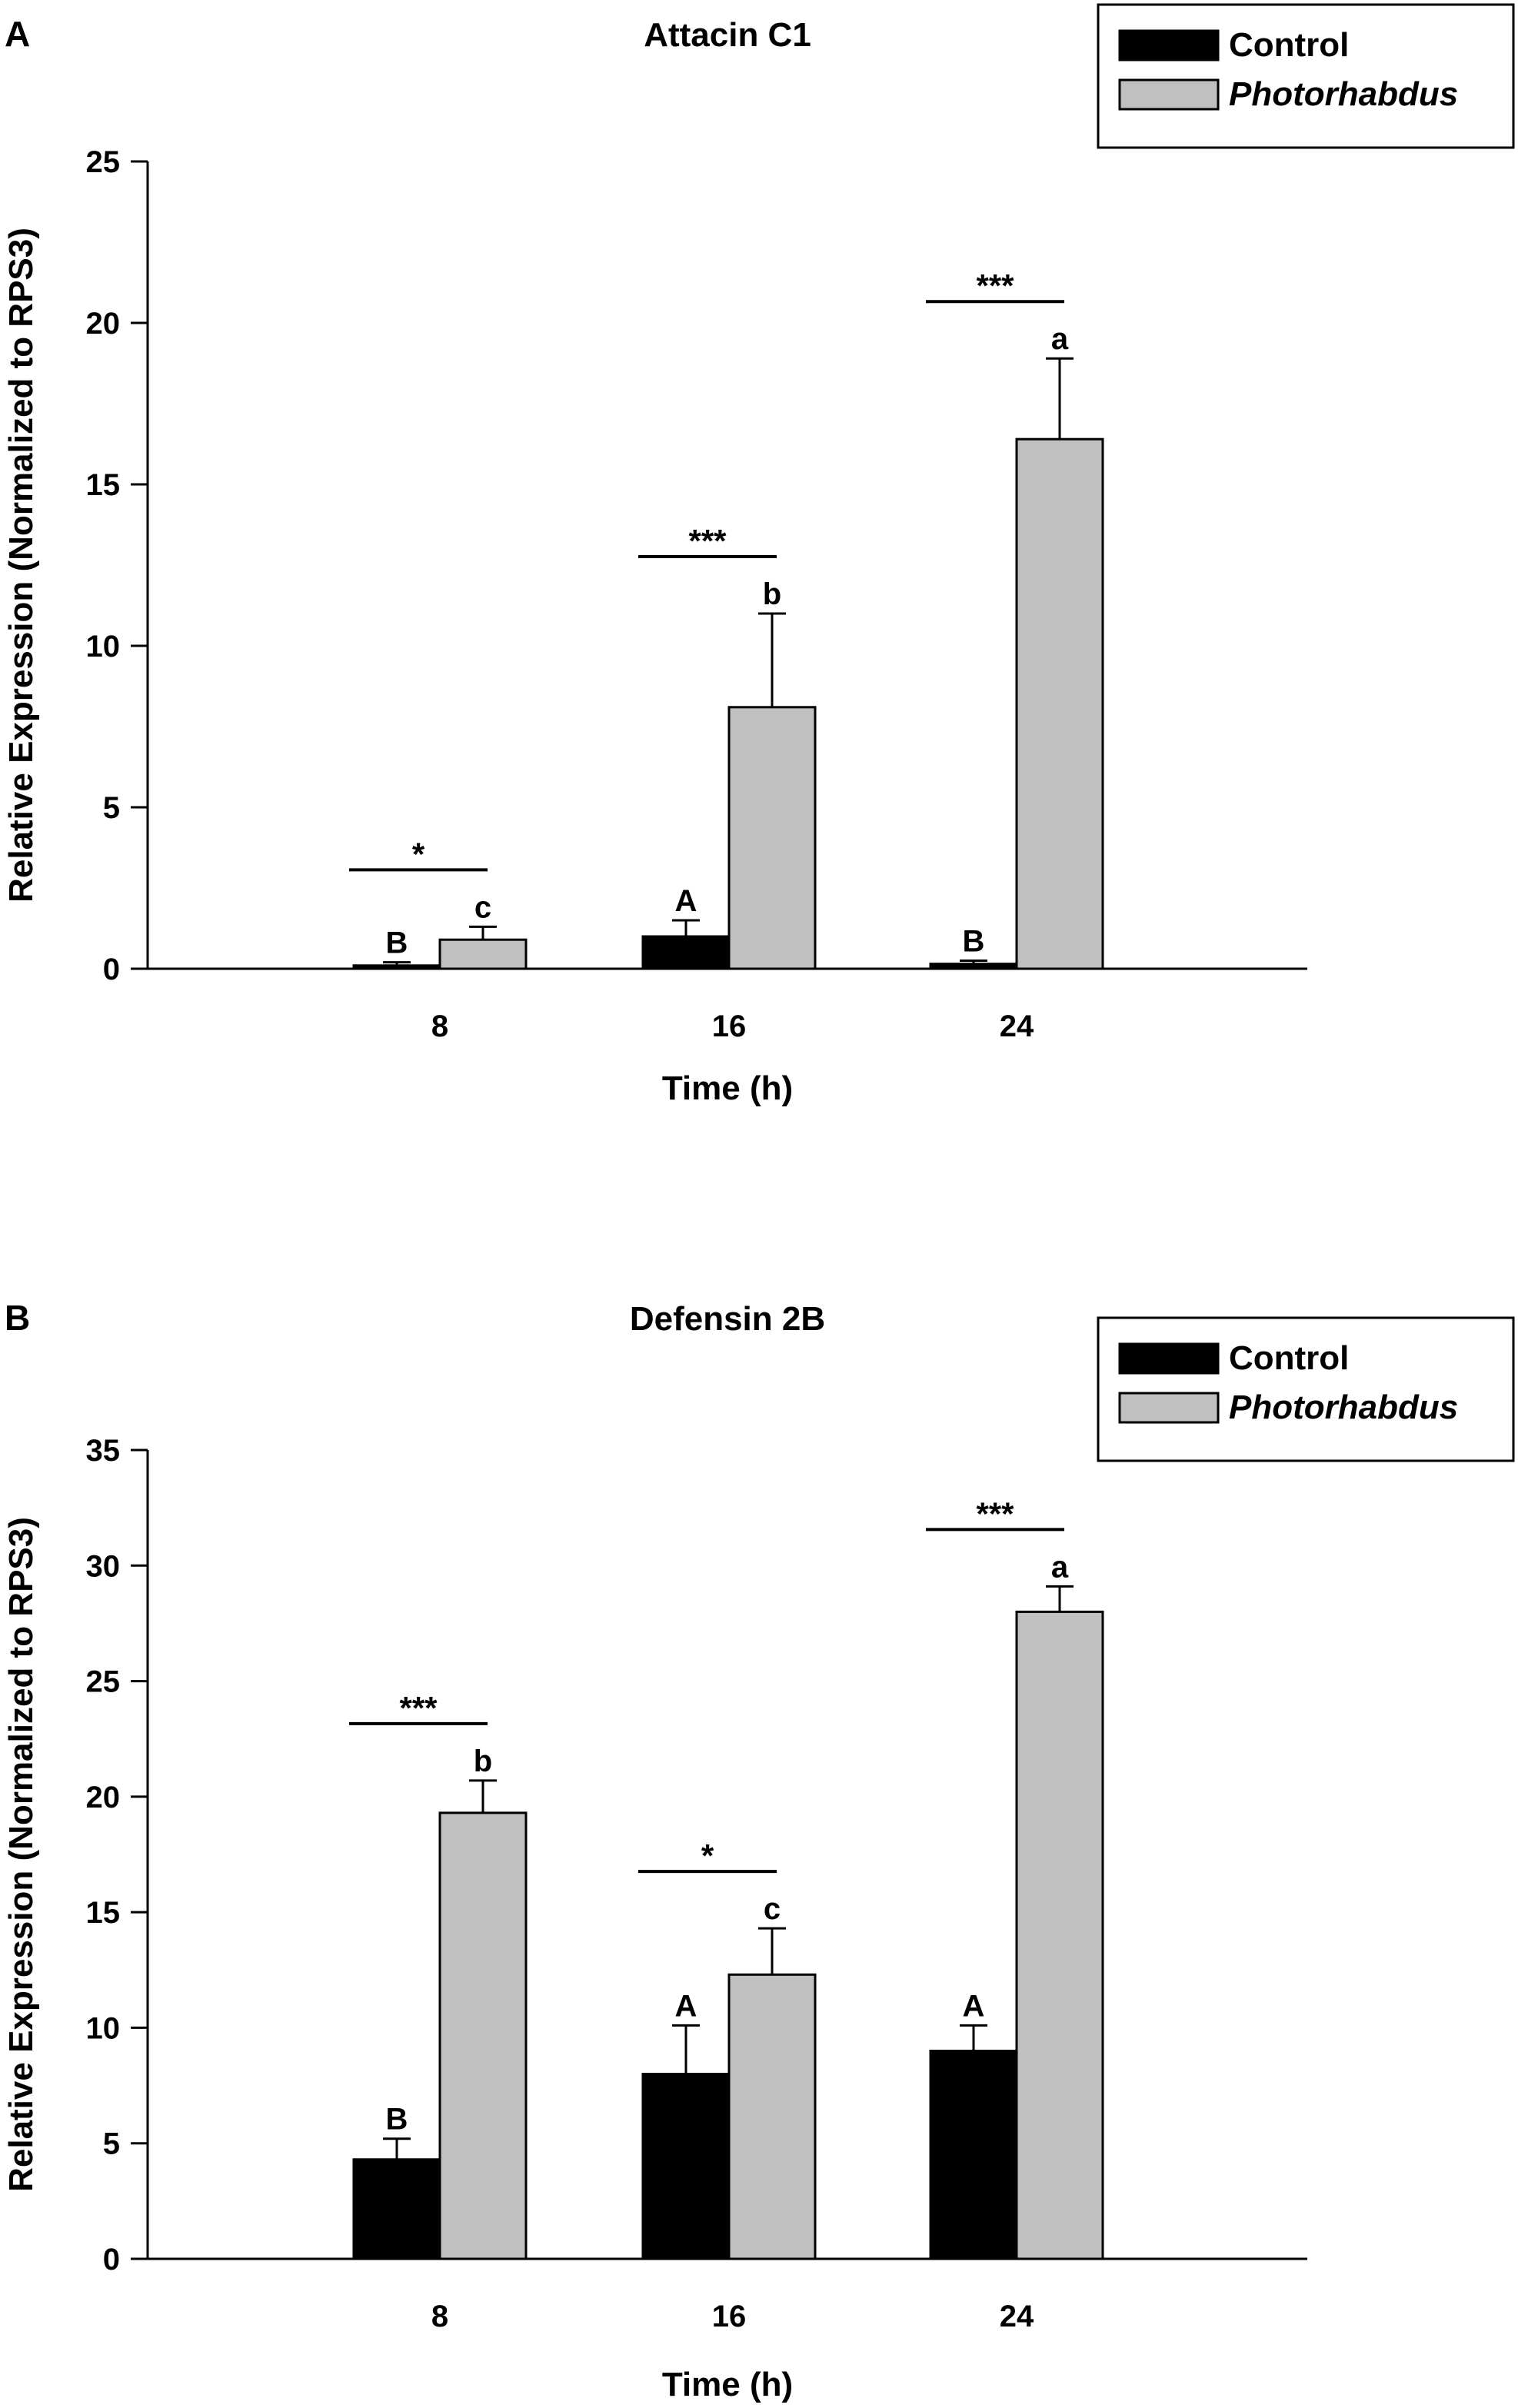 The image size is (1518, 2408). I want to click on panel-label: B, so click(17, 1318).